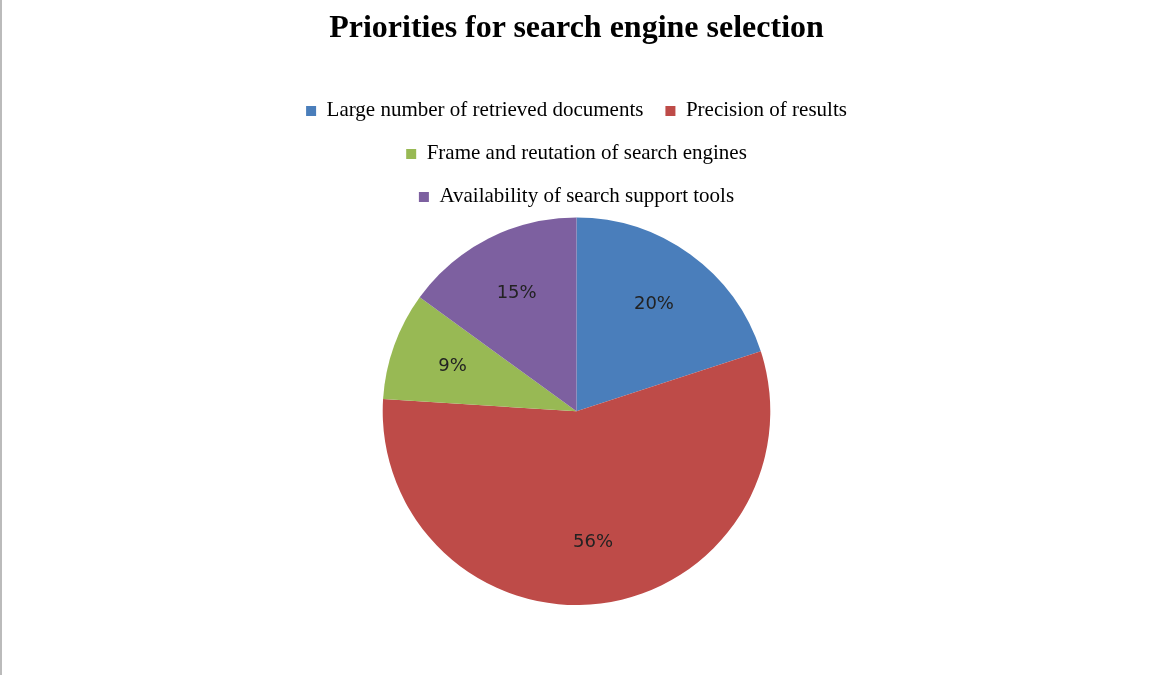 This screenshot has height=675, width=1151. Describe the element at coordinates (653, 303) in the screenshot. I see `data-label: 20%` at that location.